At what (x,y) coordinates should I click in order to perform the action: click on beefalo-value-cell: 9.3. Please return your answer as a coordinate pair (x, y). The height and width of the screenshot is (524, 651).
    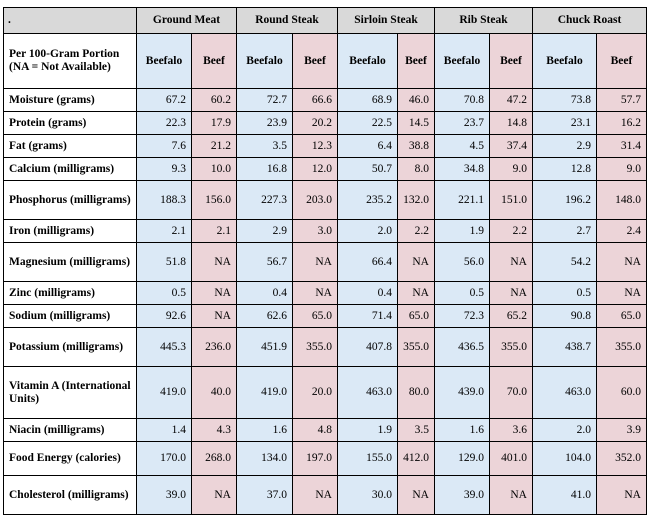
    Looking at the image, I should click on (164, 169).